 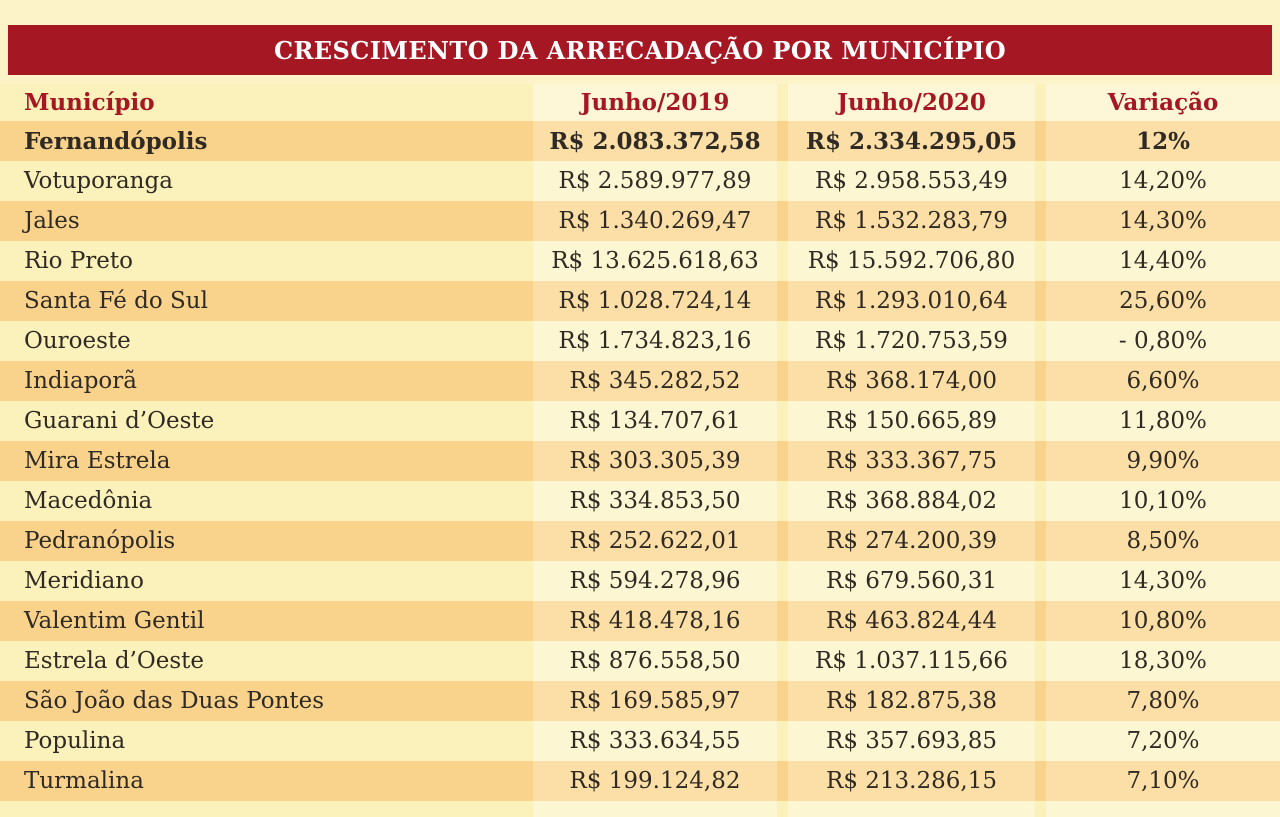 I want to click on junho2020-cell: R$ 182.875,38, so click(x=911, y=701).